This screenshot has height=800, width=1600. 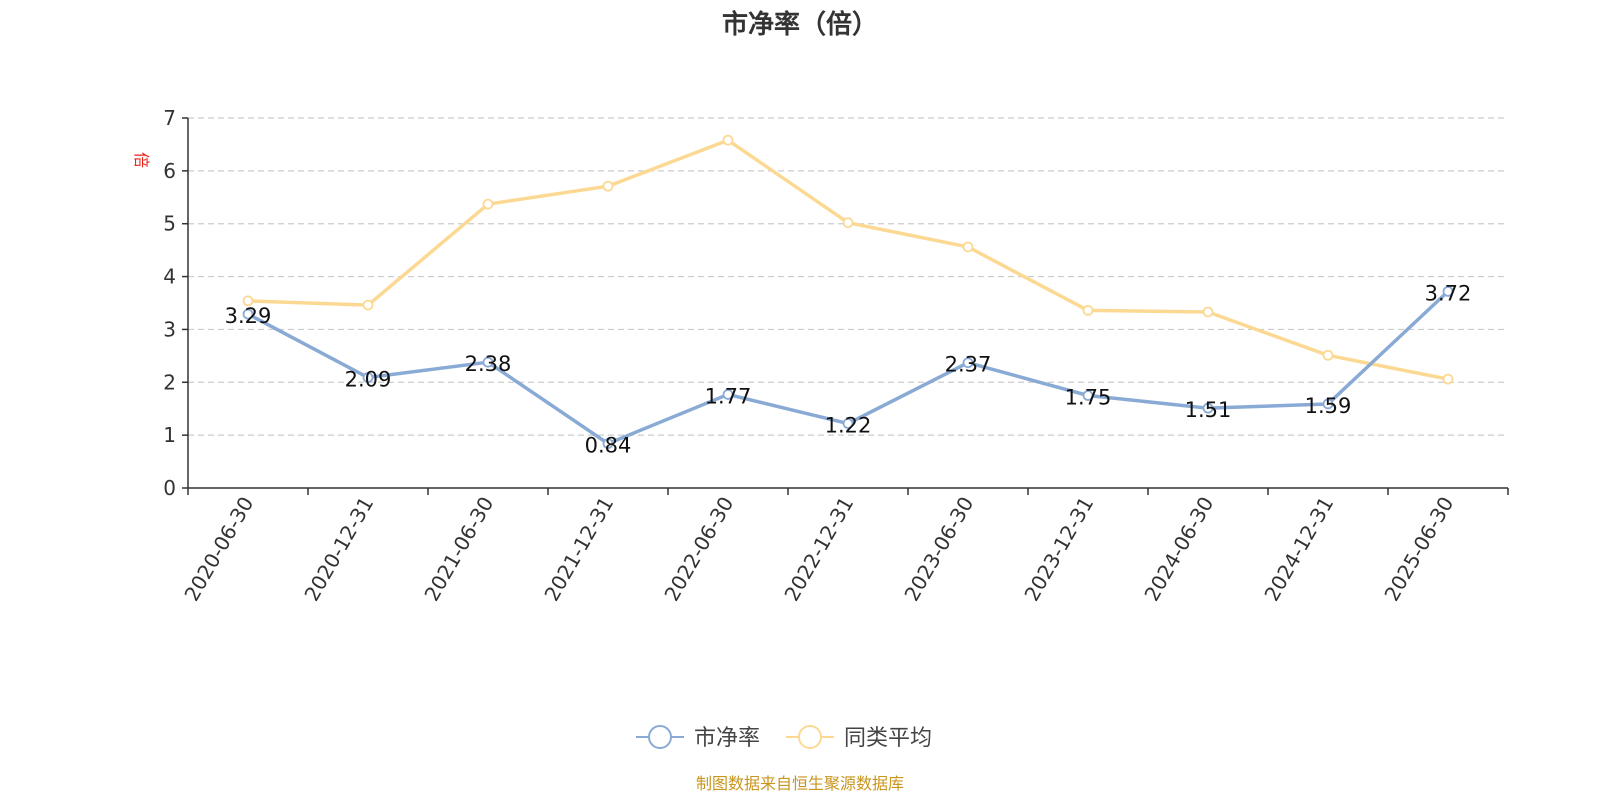 I want to click on x-tick-label: 2023-12-31, so click(x=1058, y=549).